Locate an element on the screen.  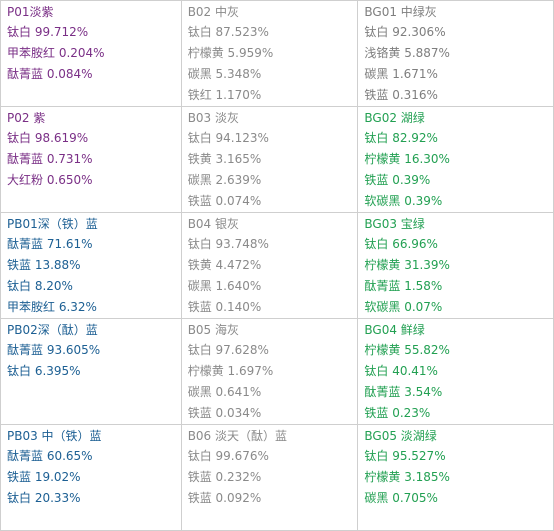
pigment-component: 钛白 87.523% is located at coordinates (228, 32).